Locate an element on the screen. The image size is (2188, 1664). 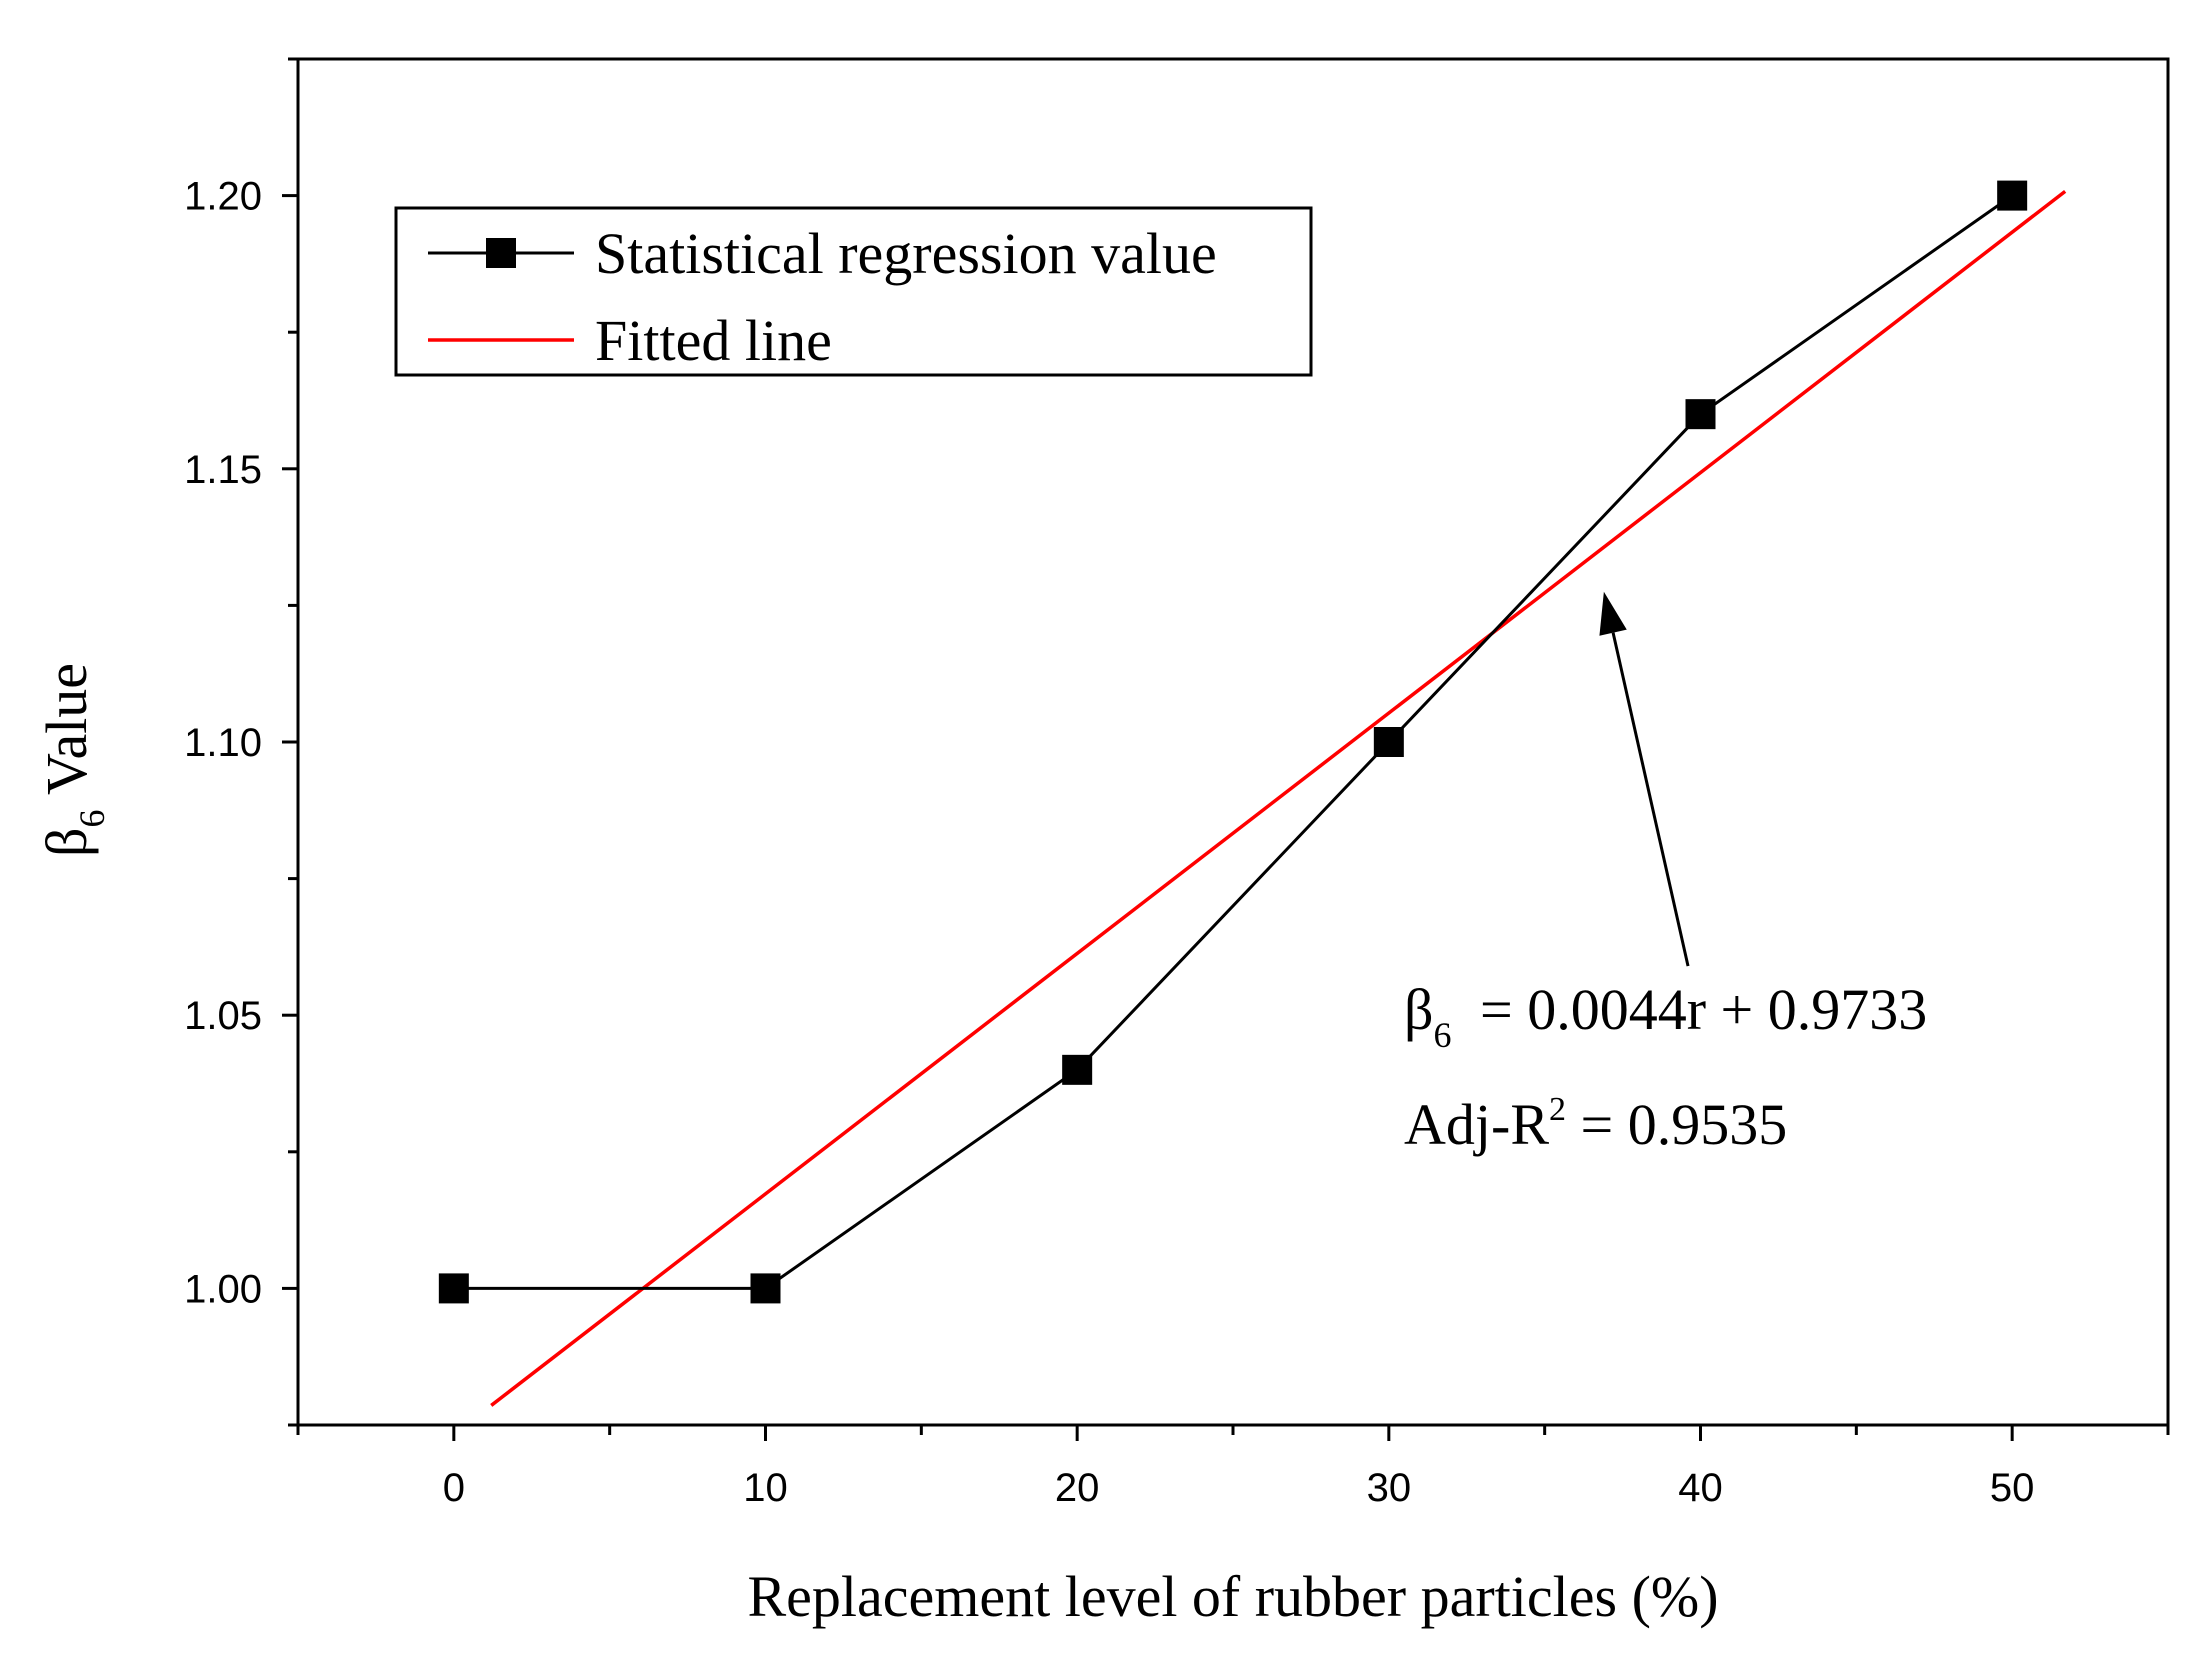
y-axis-title-subscript: 6 is located at coordinates (92, 819).